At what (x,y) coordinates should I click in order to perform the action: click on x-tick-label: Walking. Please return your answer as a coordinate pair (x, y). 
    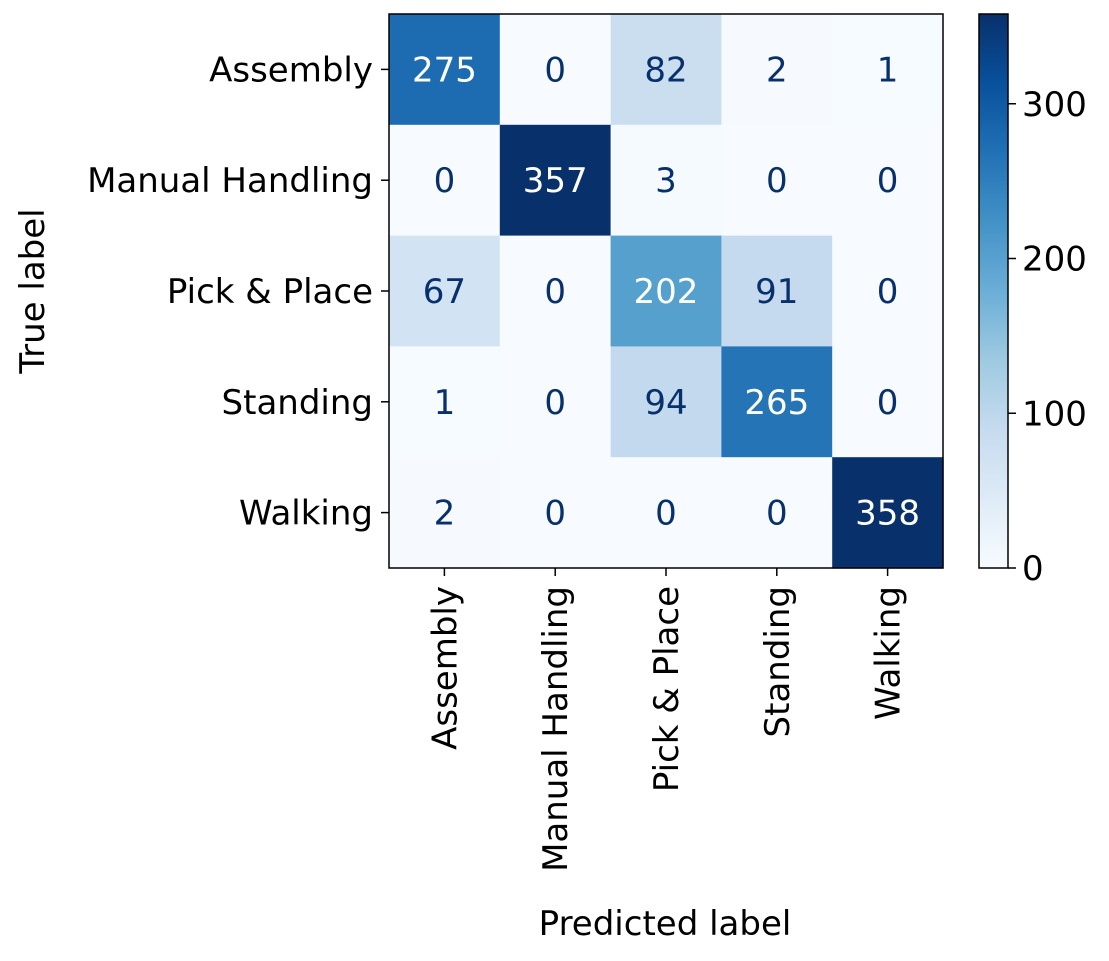
    Looking at the image, I should click on (889, 653).